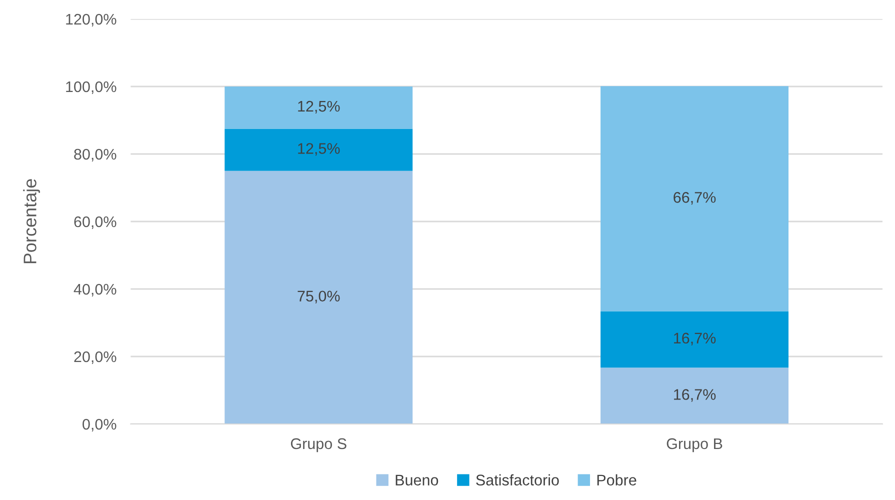  I want to click on y-tick-label: 60,0%, so click(95, 222).